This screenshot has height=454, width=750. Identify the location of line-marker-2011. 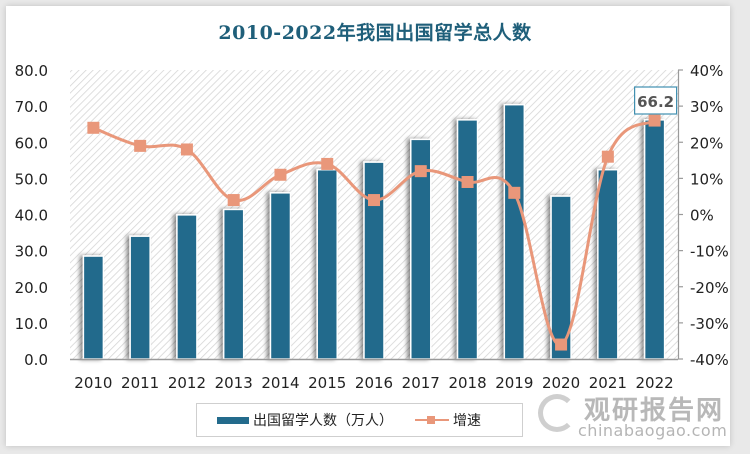
(140, 145).